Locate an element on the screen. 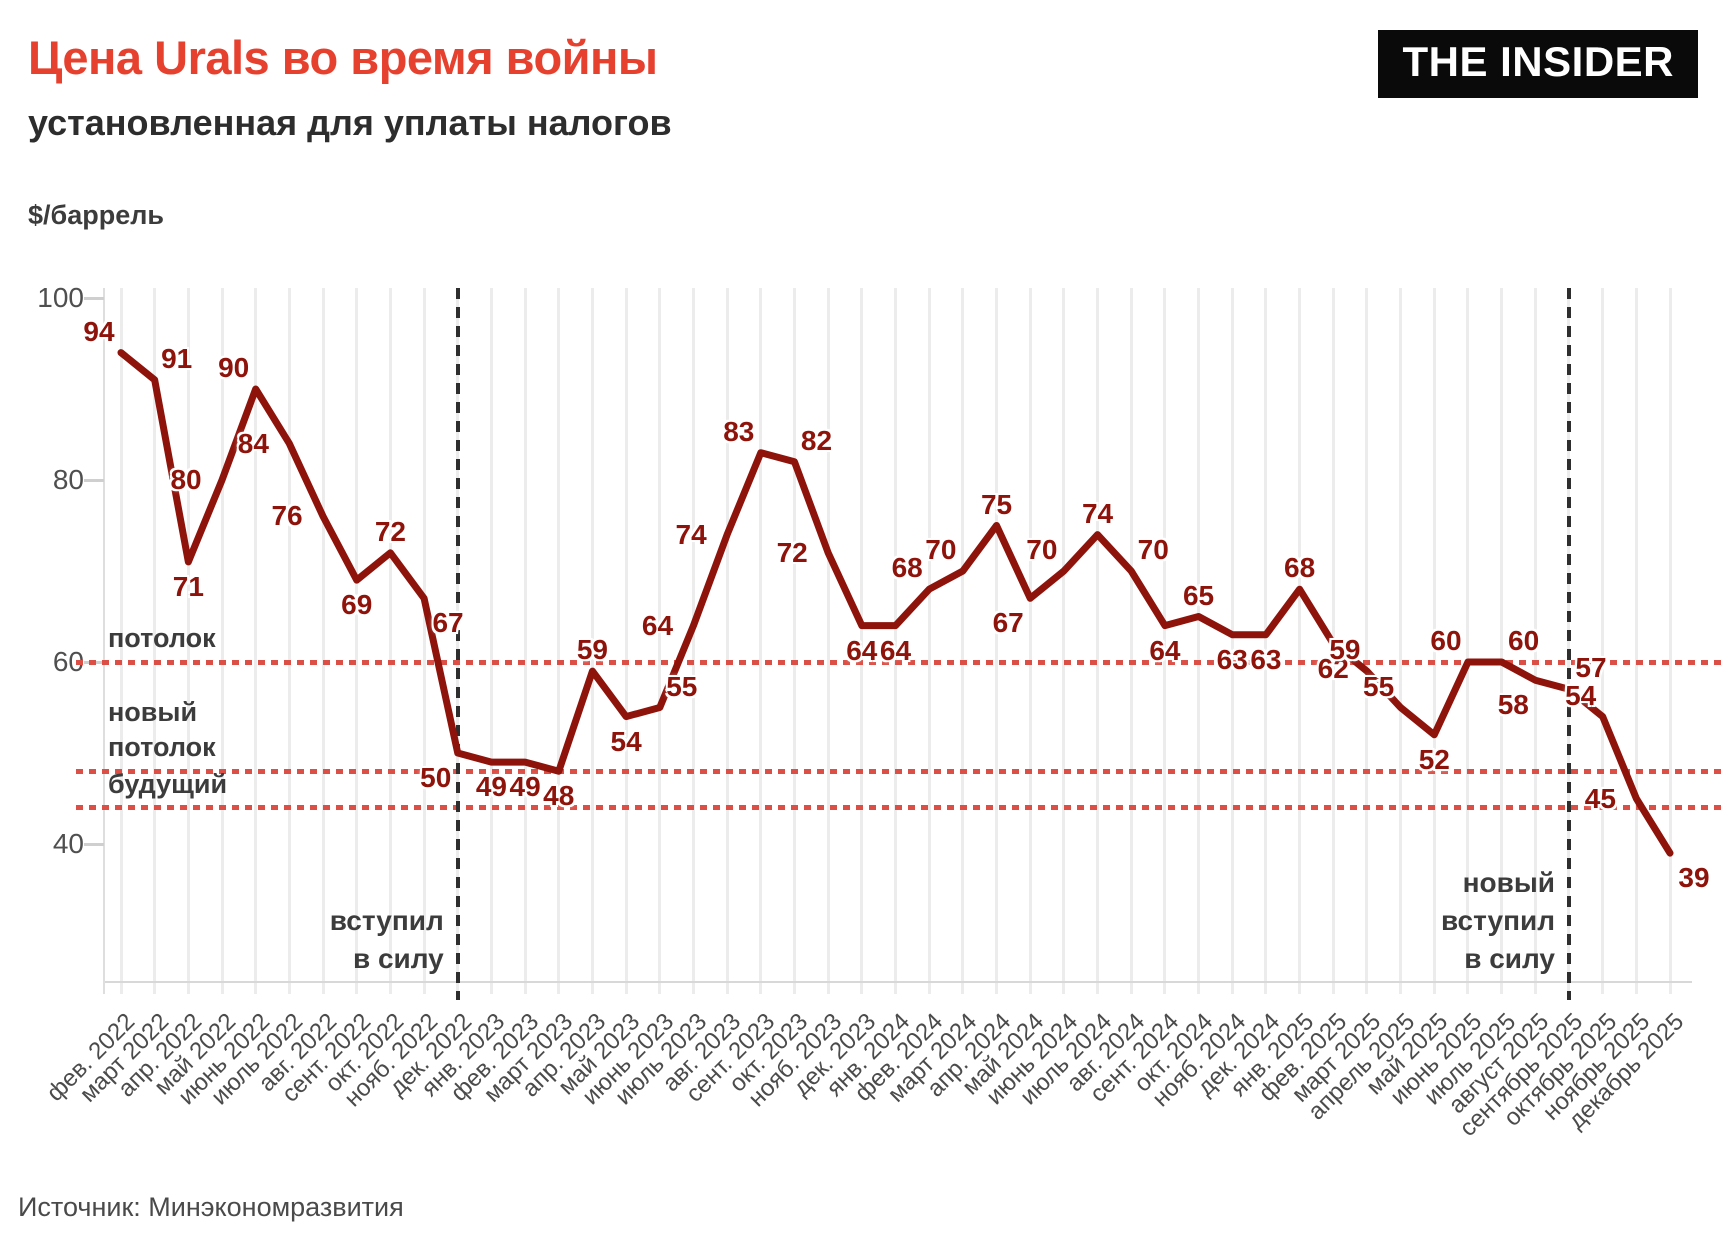 This screenshot has height=1254, width=1732. page-title: Цена Urals во время войны is located at coordinates (343, 57).